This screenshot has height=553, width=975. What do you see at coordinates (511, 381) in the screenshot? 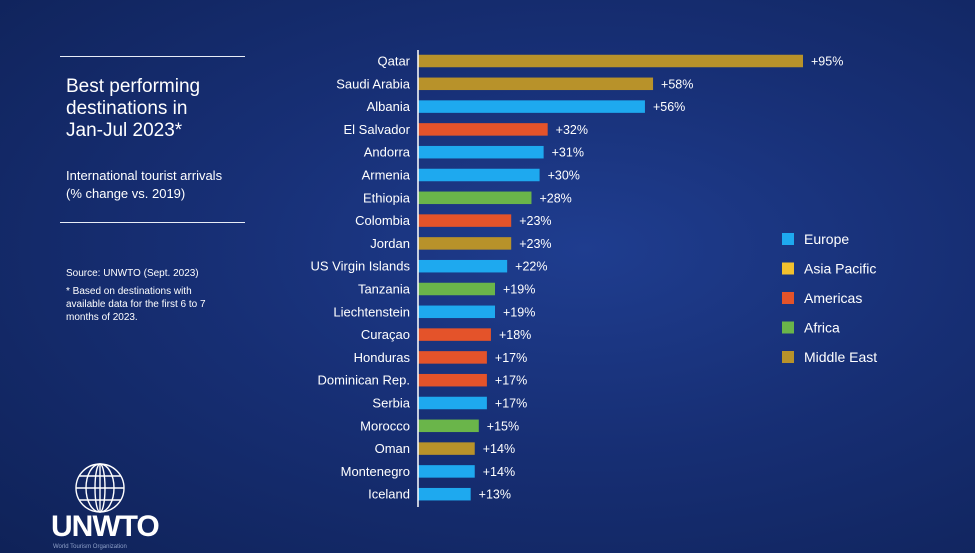
I see `value-label-dominican-rep: +17%` at bounding box center [511, 381].